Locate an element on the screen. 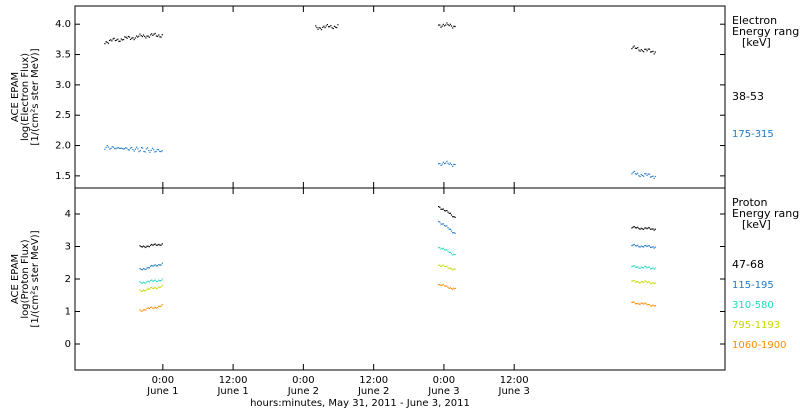 The image size is (800, 410). x-tick-date: June 3 is located at coordinates (514, 391).